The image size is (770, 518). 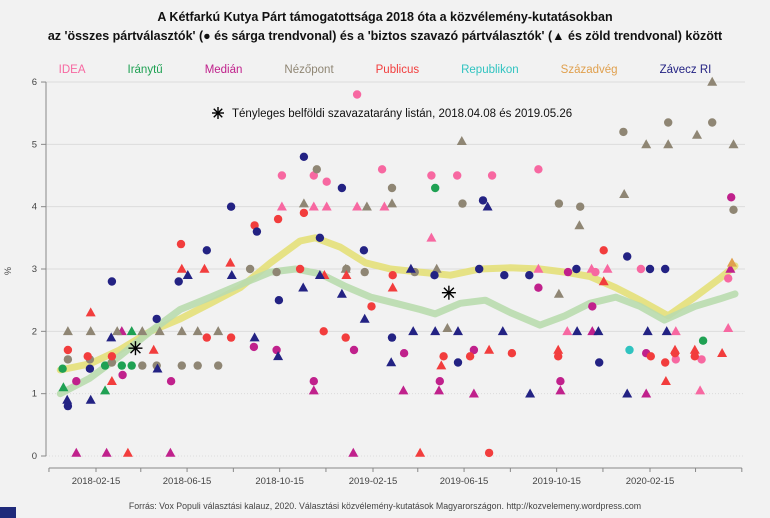 What do you see at coordinates (449, 293) in the screenshot?
I see `election-result-marker` at bounding box center [449, 293].